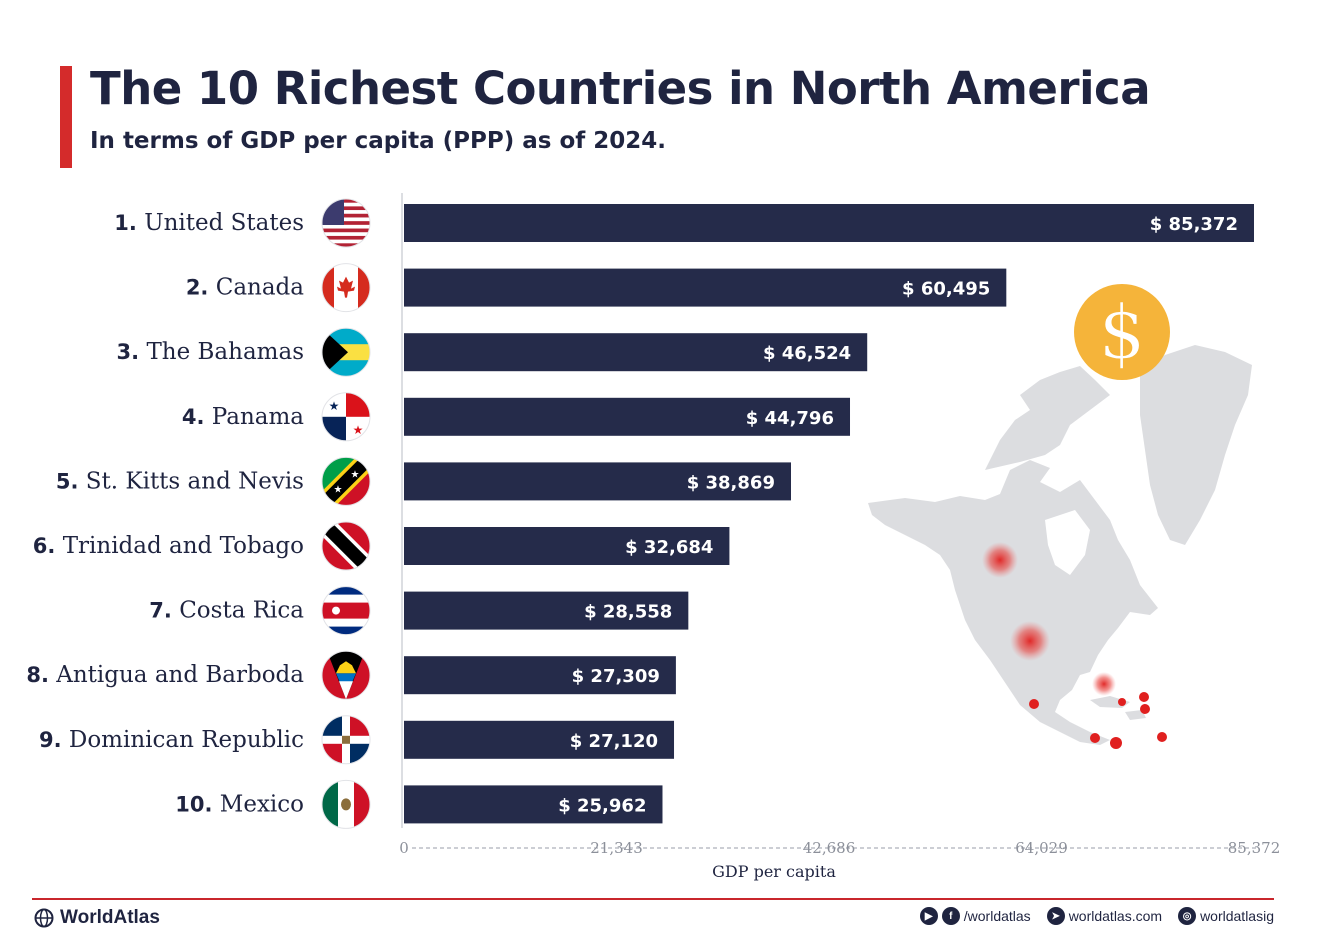 The image size is (1320, 942). Describe the element at coordinates (774, 871) in the screenshot. I see `x-axis-label: GDP per capita` at that location.